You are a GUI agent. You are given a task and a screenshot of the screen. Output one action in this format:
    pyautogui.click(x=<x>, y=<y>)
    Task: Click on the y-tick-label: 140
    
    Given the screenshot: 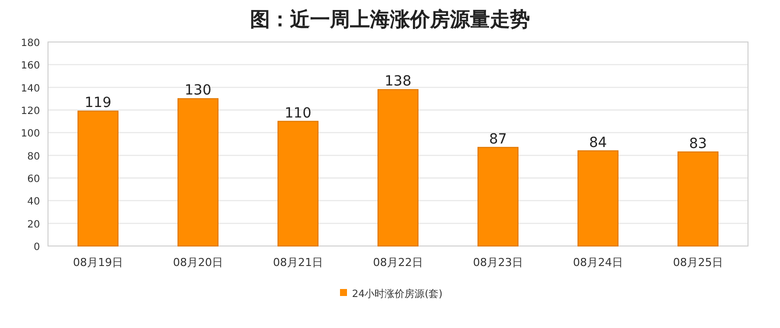 What is the action you would take?
    pyautogui.click(x=30, y=88)
    